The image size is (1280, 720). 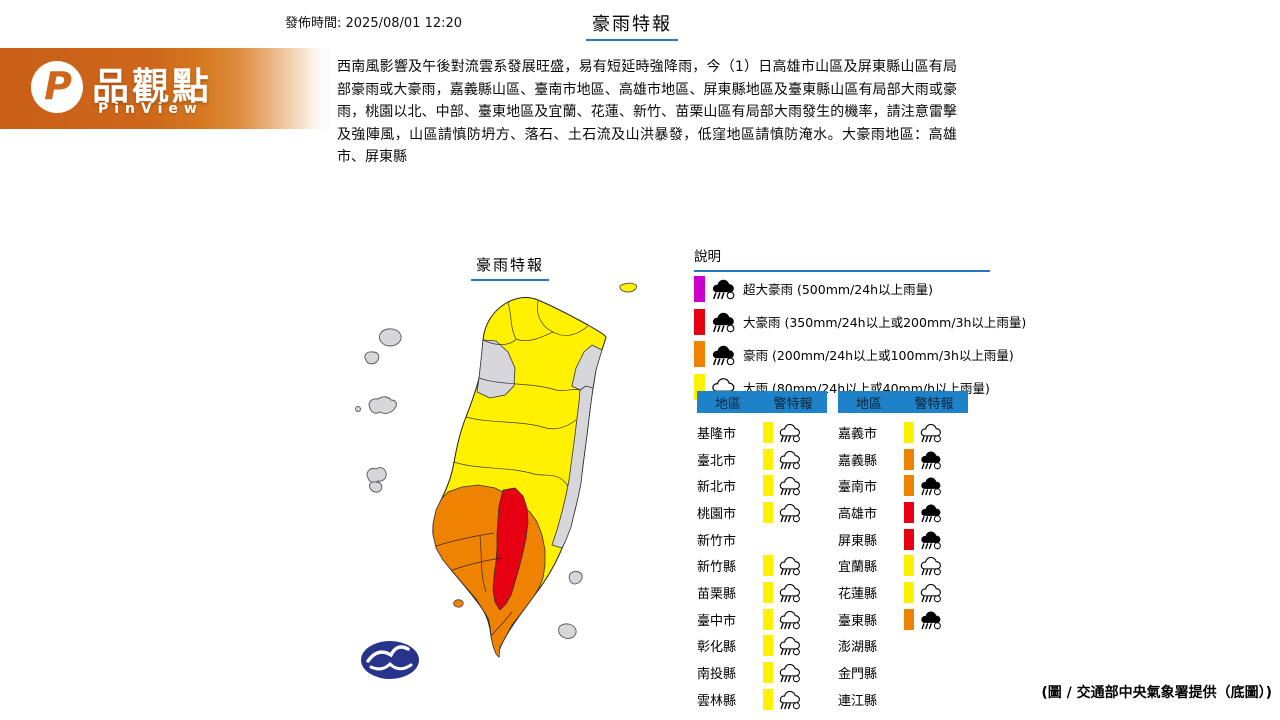 I want to click on footer-credit: (圖 / 交通部中央氣象署提供（底圖）), so click(x=1156, y=693).